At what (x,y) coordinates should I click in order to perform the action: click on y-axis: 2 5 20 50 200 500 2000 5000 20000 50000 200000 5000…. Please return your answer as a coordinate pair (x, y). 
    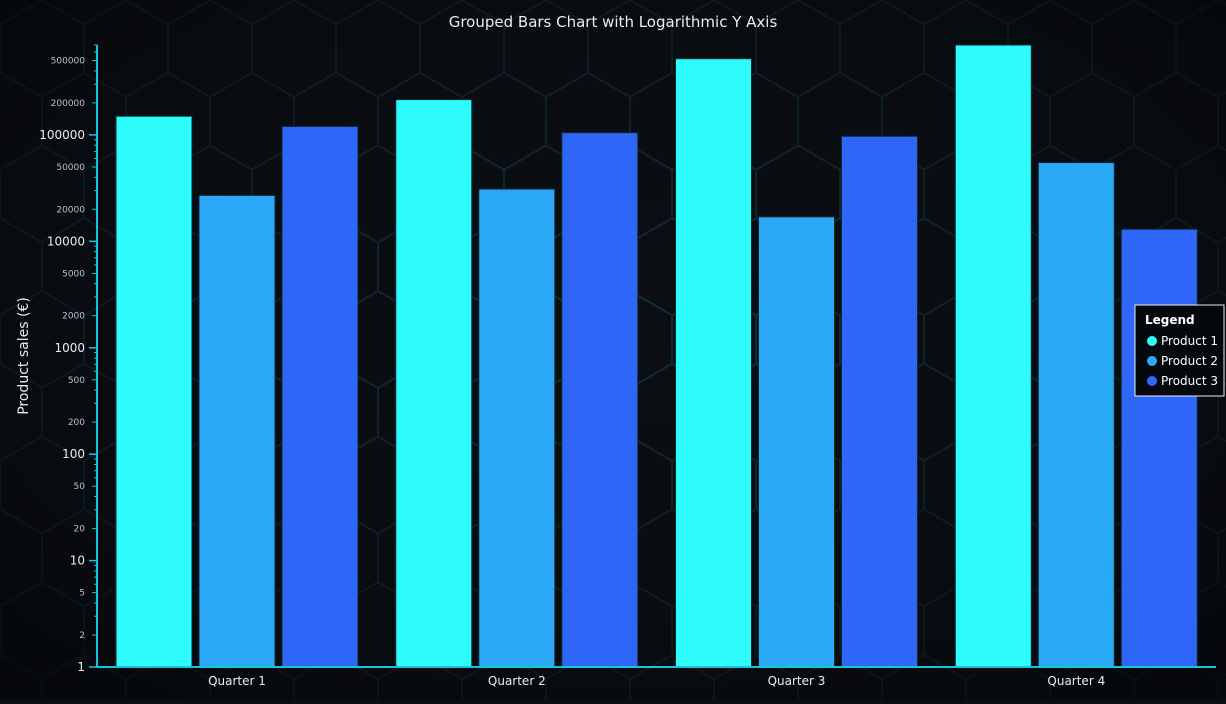
    Looking at the image, I should click on (68, 359).